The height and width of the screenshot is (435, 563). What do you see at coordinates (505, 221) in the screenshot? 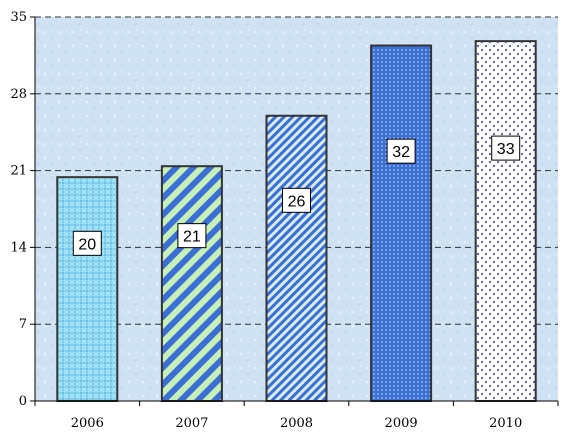
I see `bar-2010` at bounding box center [505, 221].